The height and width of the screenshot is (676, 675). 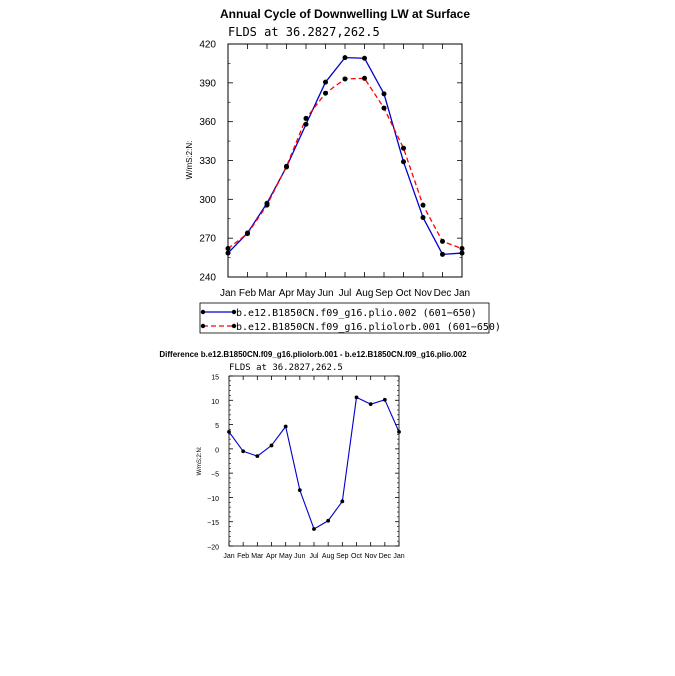 I want to click on y-tick-label: 300, so click(x=207, y=200).